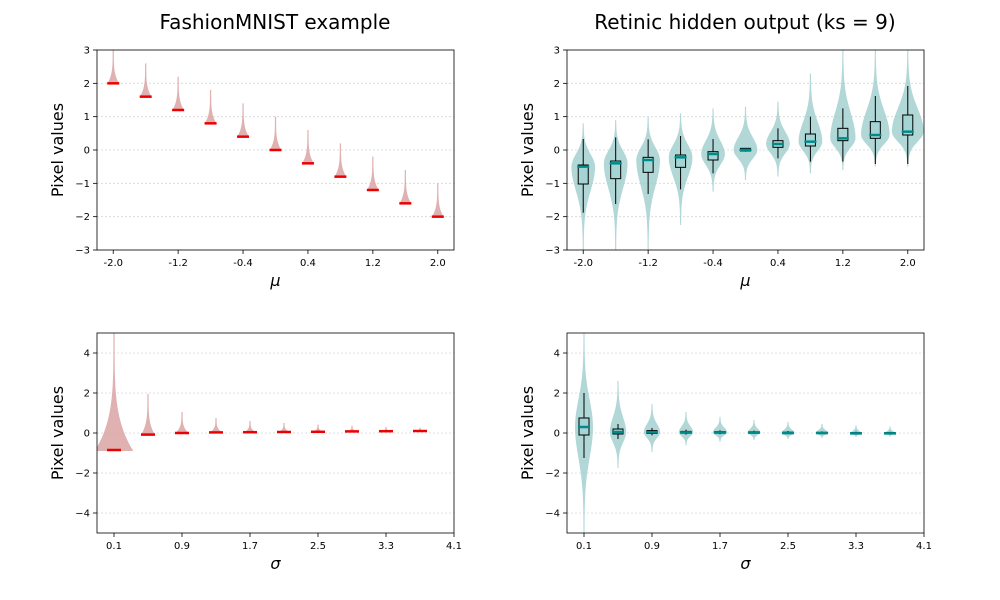 The width and height of the screenshot is (1000, 600). Describe the element at coordinates (275, 22) in the screenshot. I see `title-left: FashionMNIST example` at that location.